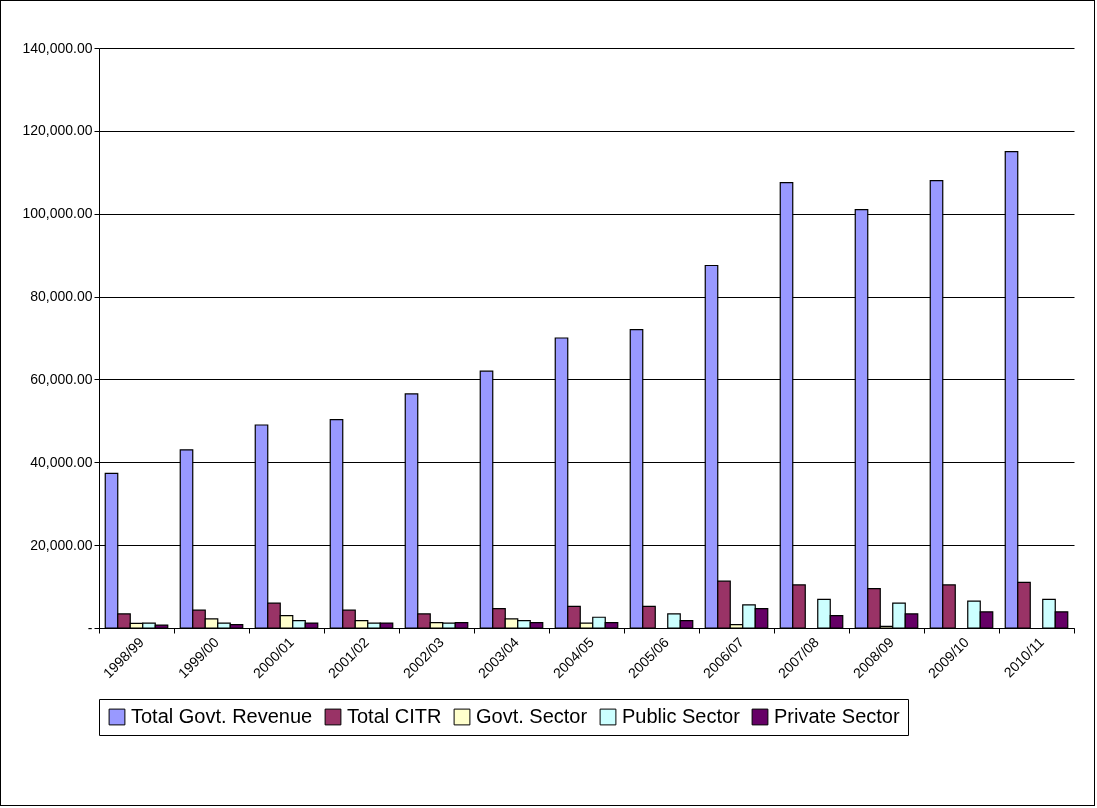 The height and width of the screenshot is (808, 1097). Describe the element at coordinates (61, 461) in the screenshot. I see `y-tick-label: 40,000.00` at that location.